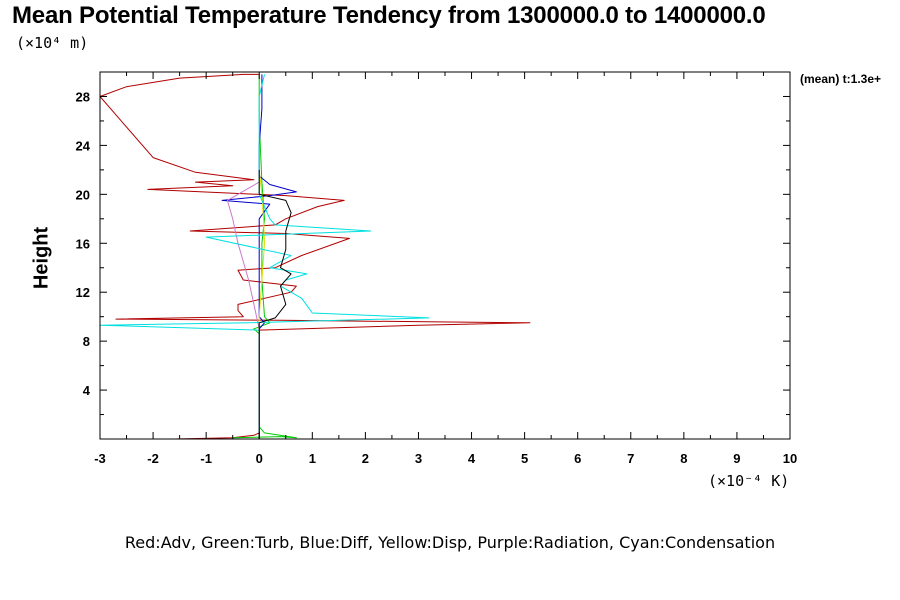 The width and height of the screenshot is (900, 600). I want to click on x-tick-label: 10, so click(790, 458).